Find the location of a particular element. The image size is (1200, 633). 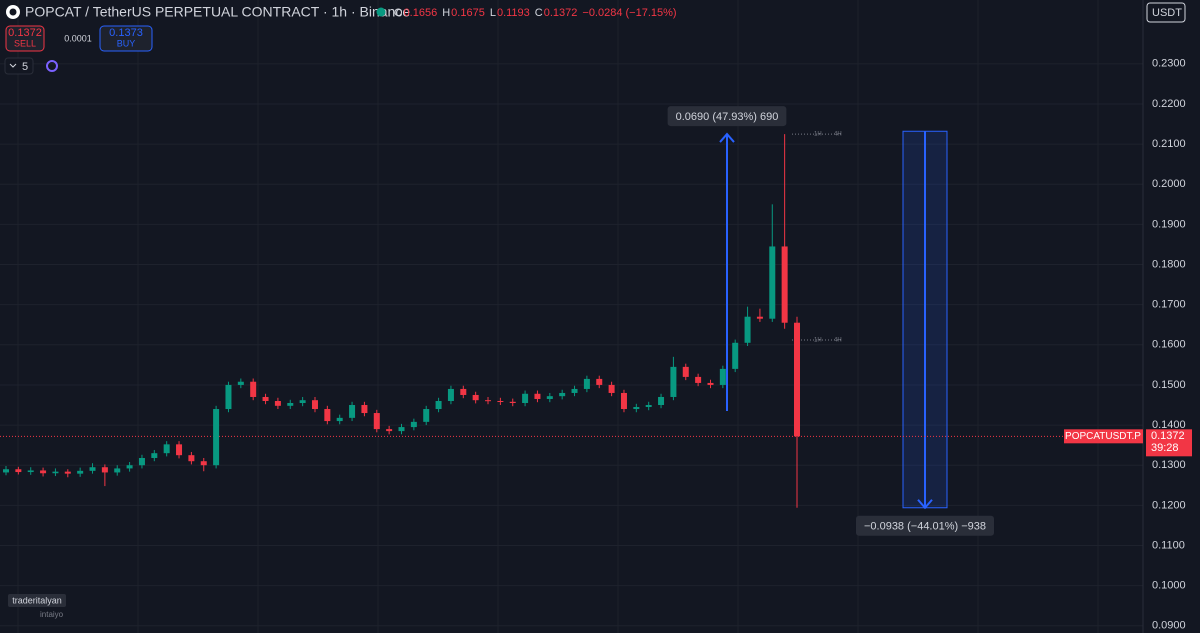

symbol-tag: POPCATUSDT.P is located at coordinates (1103, 436).